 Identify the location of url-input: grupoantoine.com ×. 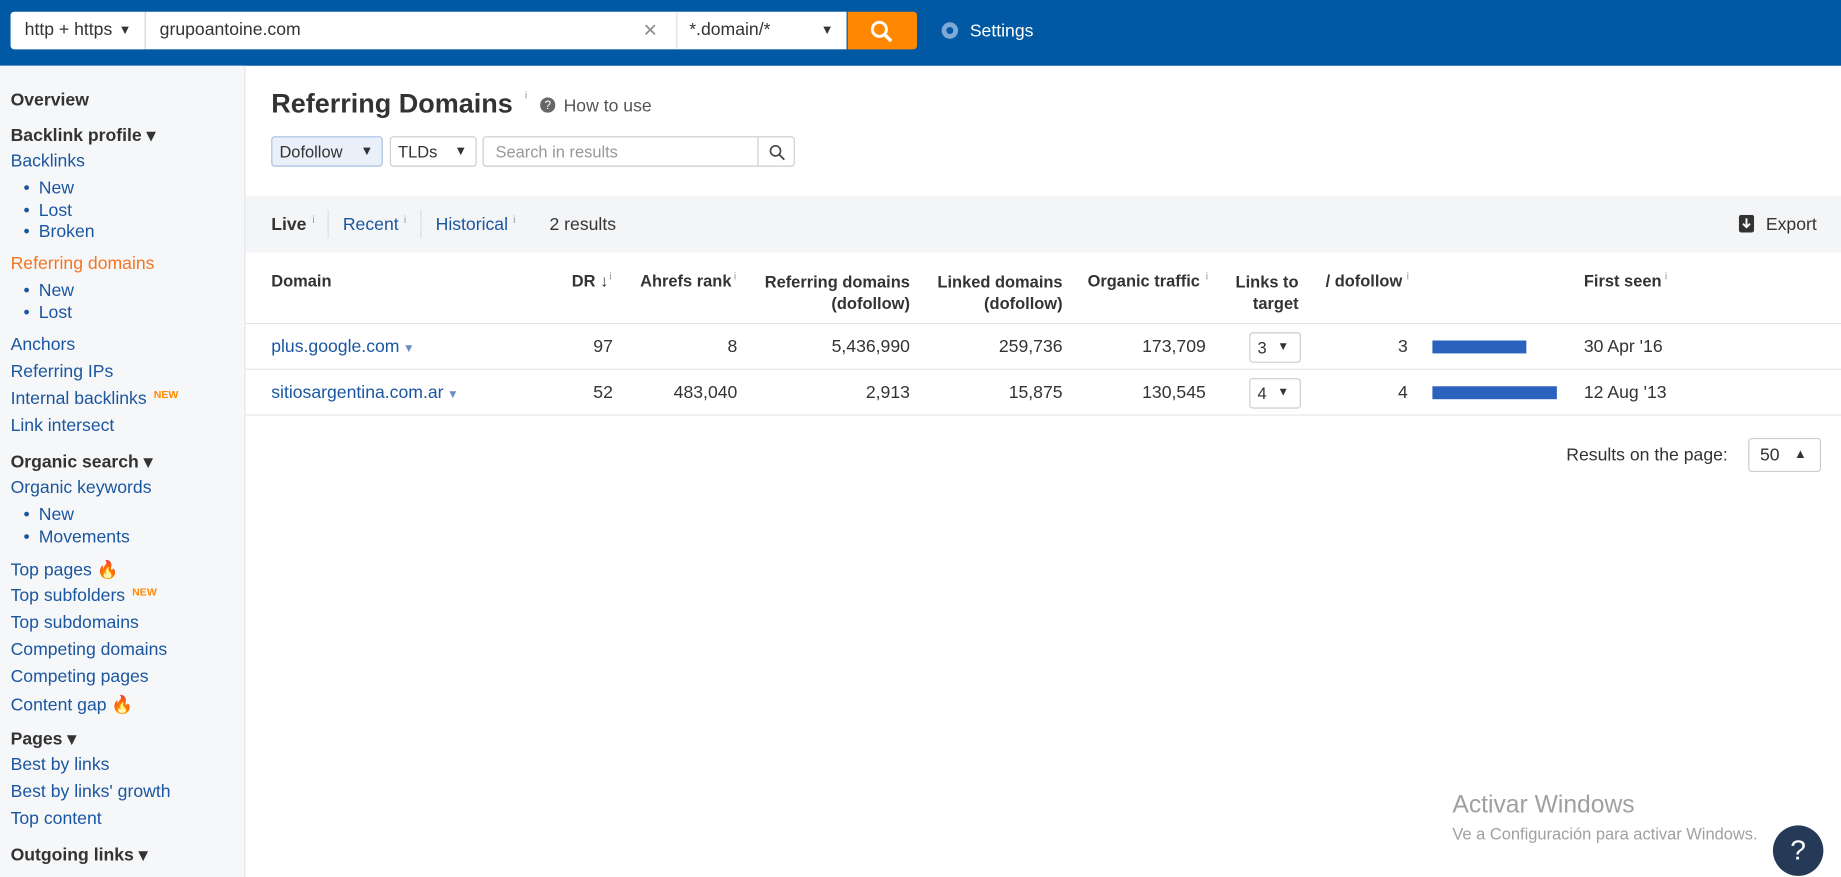
(411, 30).